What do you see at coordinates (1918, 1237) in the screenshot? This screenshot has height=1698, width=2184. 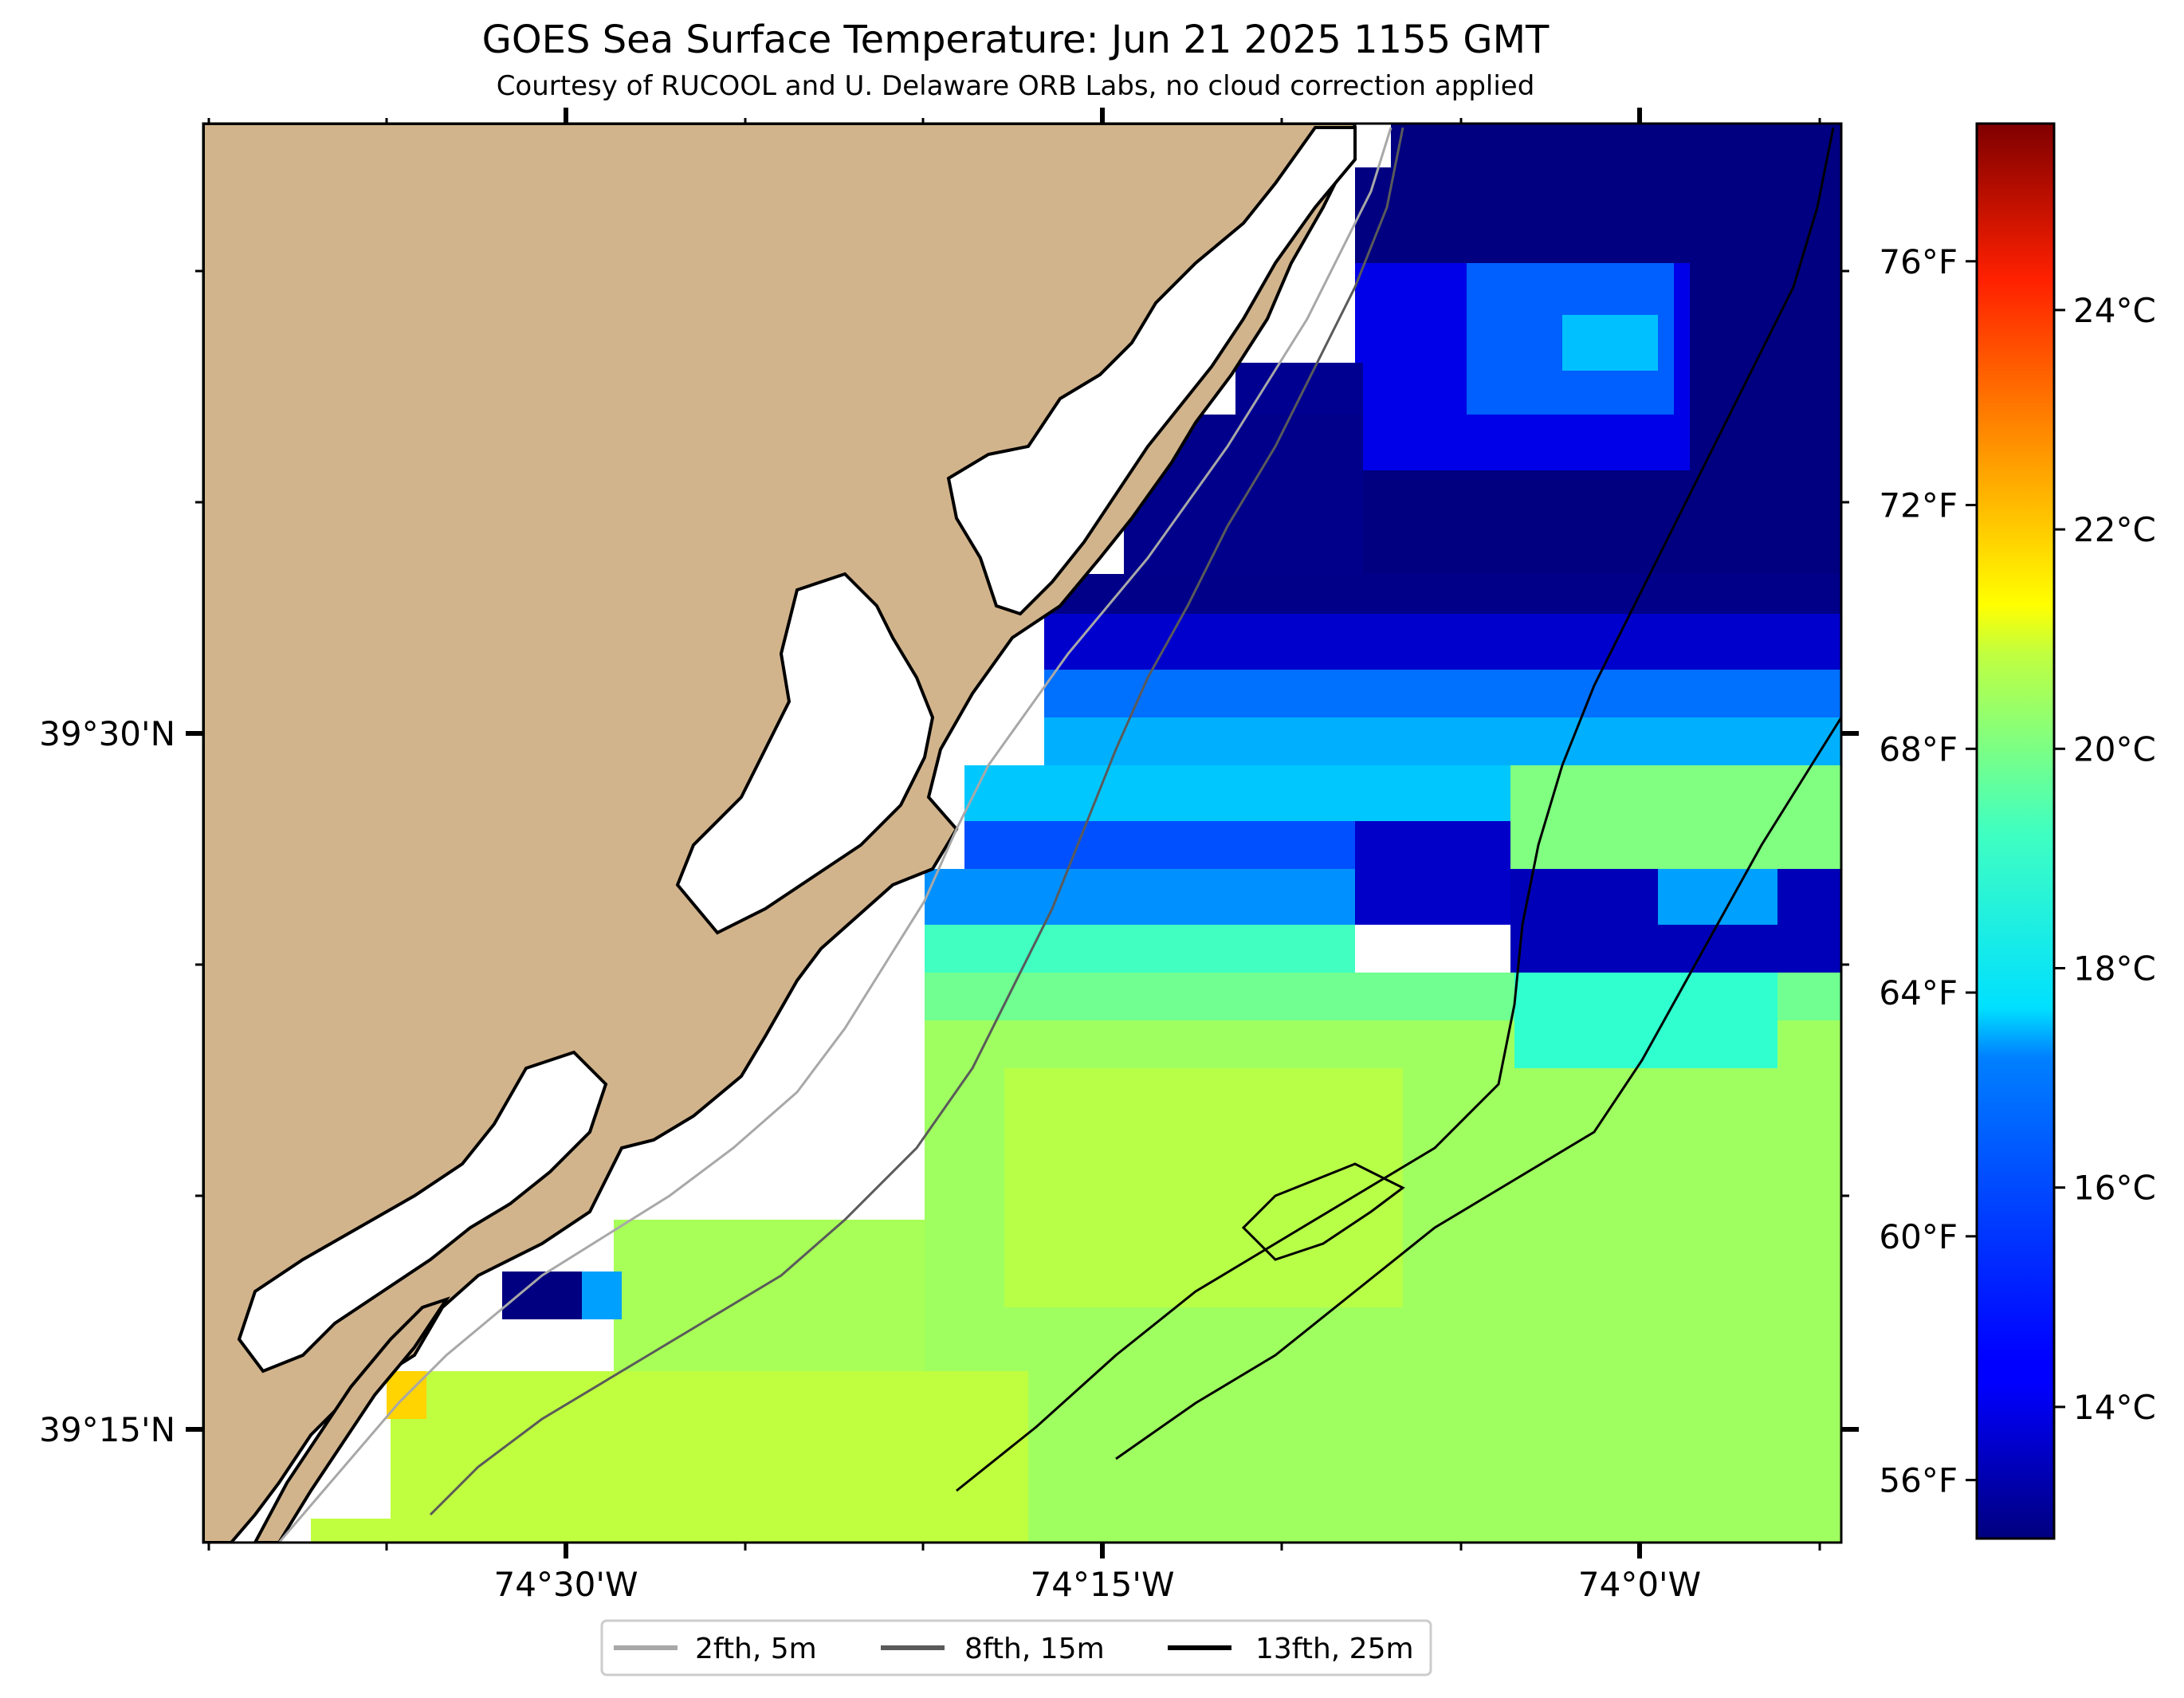 I see `colorbar-fahrenheit-label: 60°F` at bounding box center [1918, 1237].